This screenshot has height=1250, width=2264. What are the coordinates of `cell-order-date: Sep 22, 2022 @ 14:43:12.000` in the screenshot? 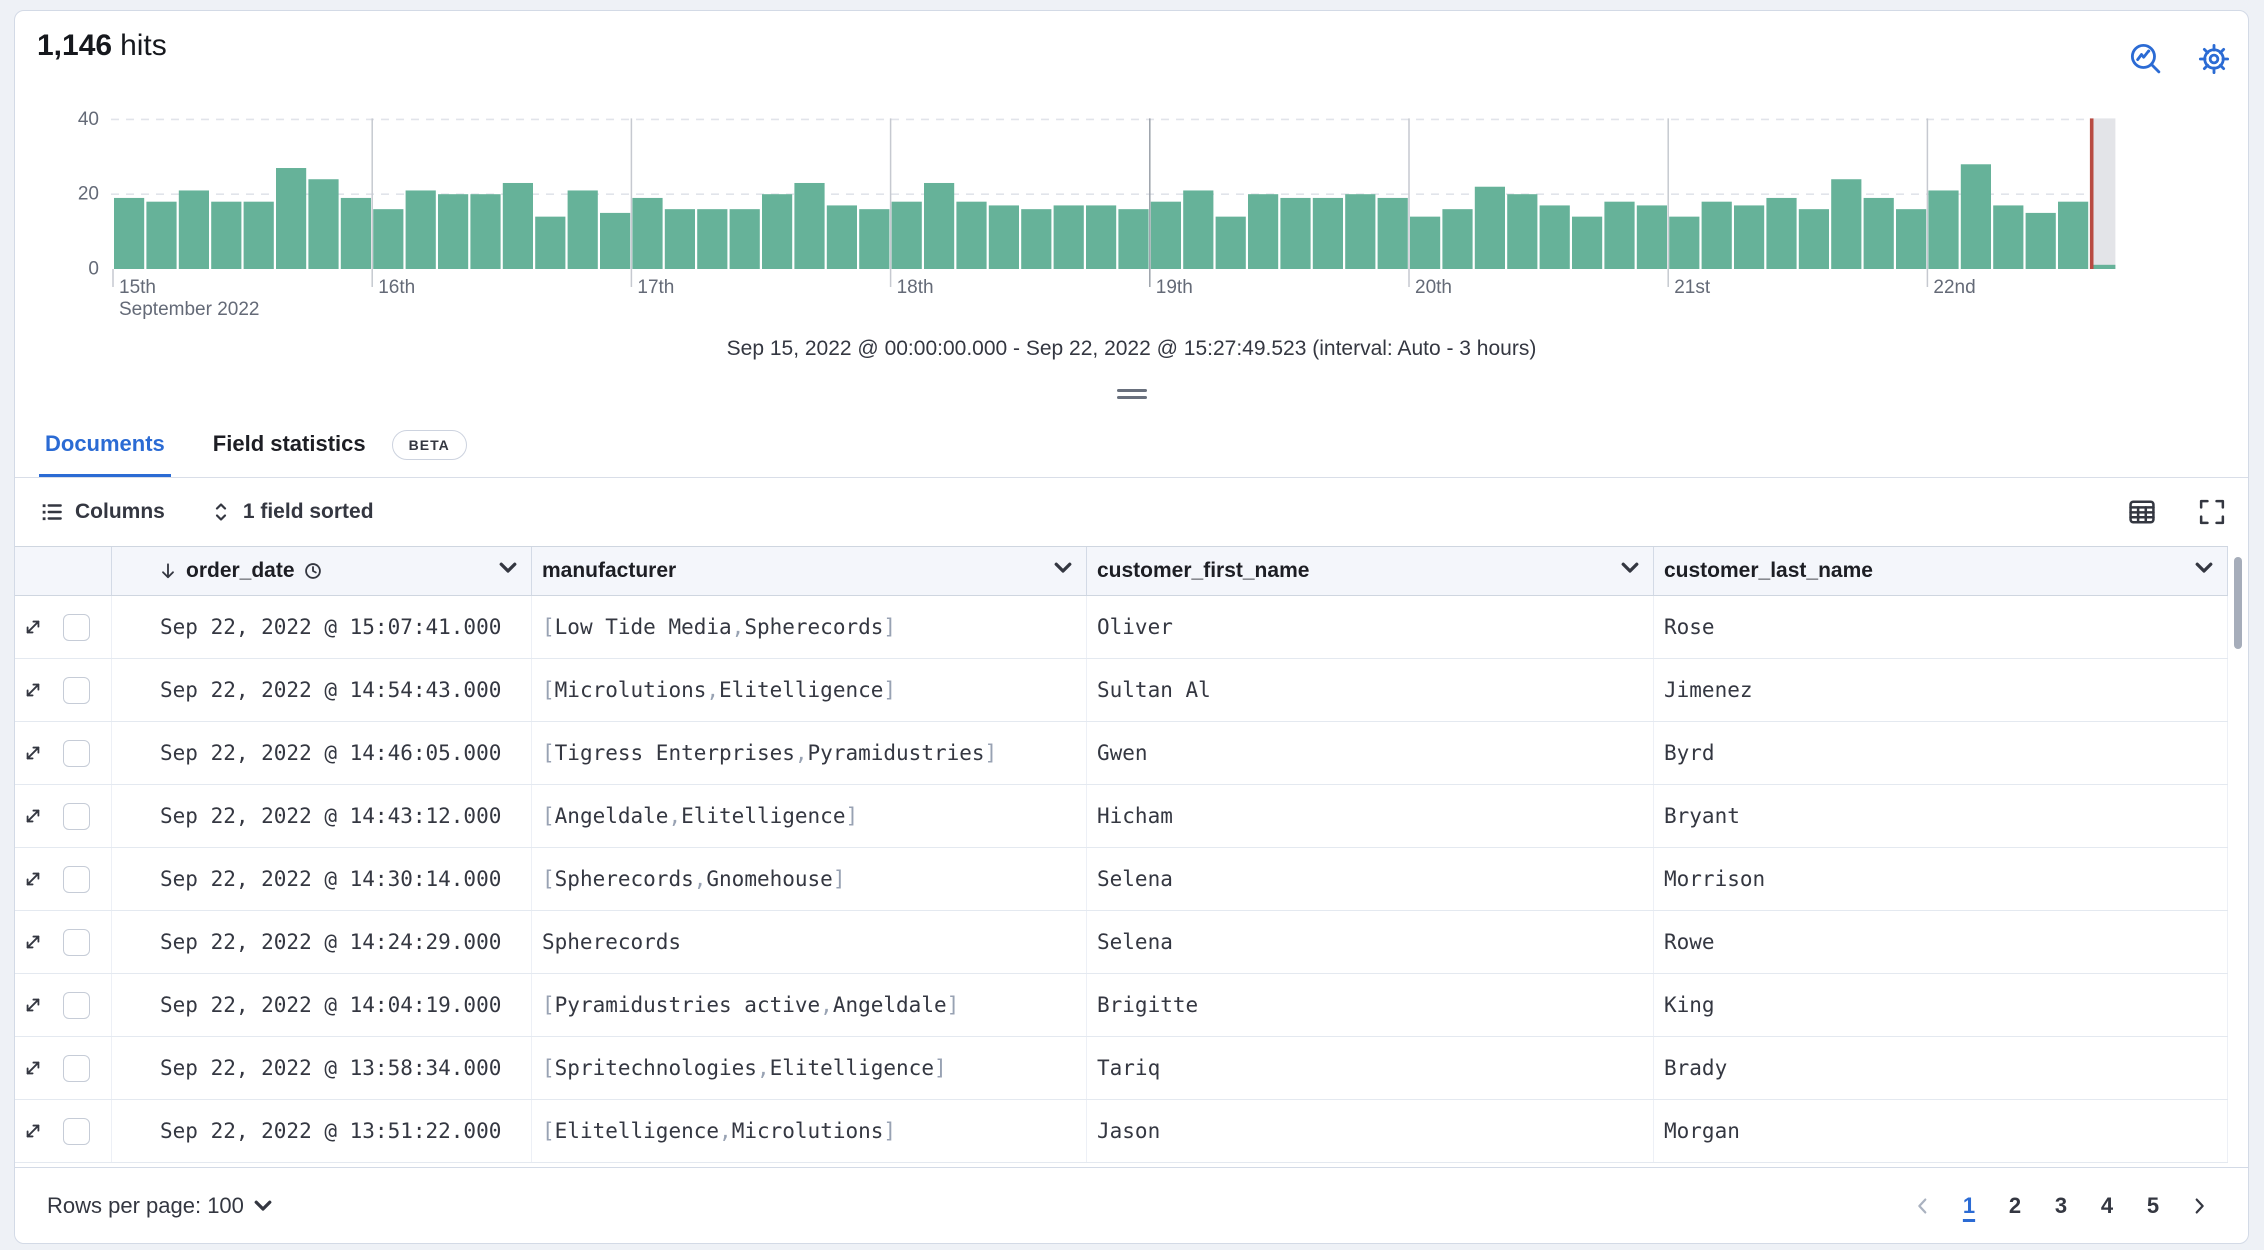 It's located at (322, 816).